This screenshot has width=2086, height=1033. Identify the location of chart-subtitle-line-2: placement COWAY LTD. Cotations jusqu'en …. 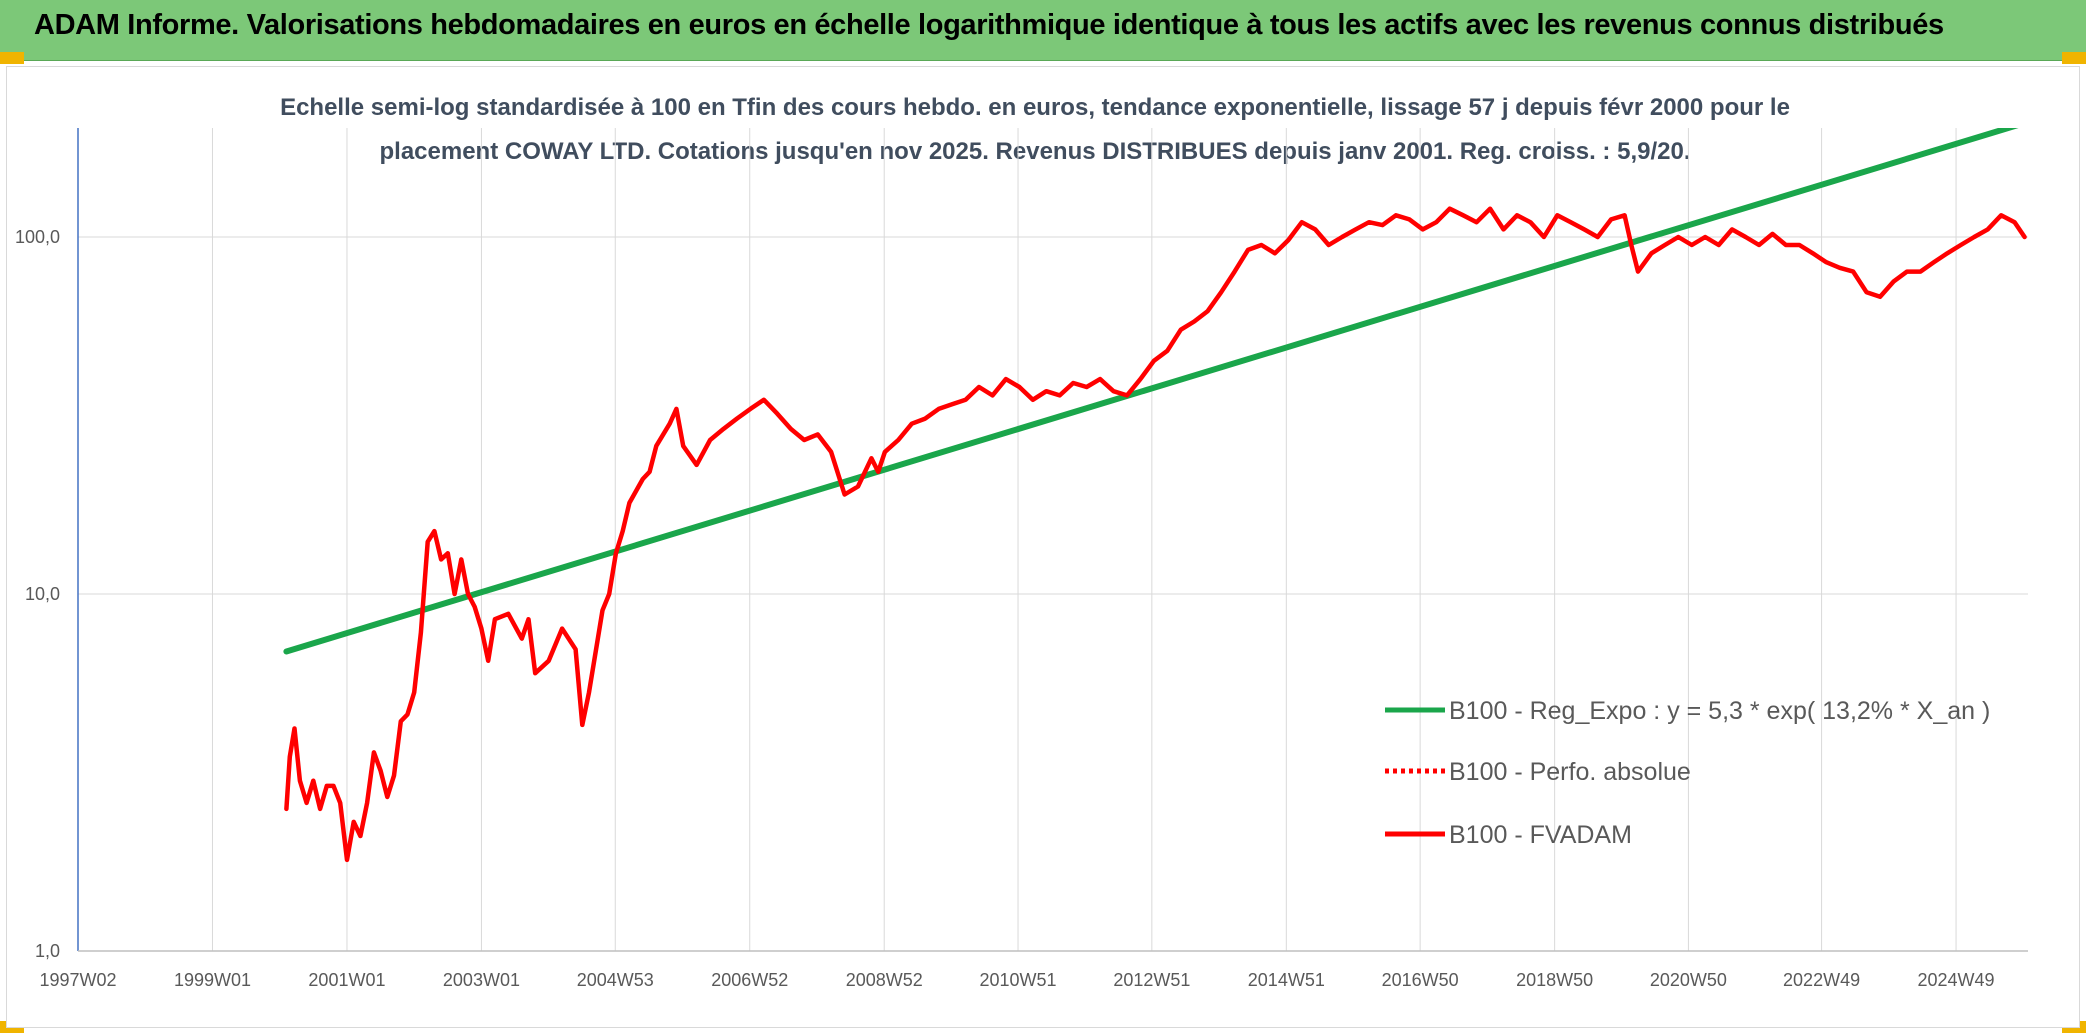
(1035, 151).